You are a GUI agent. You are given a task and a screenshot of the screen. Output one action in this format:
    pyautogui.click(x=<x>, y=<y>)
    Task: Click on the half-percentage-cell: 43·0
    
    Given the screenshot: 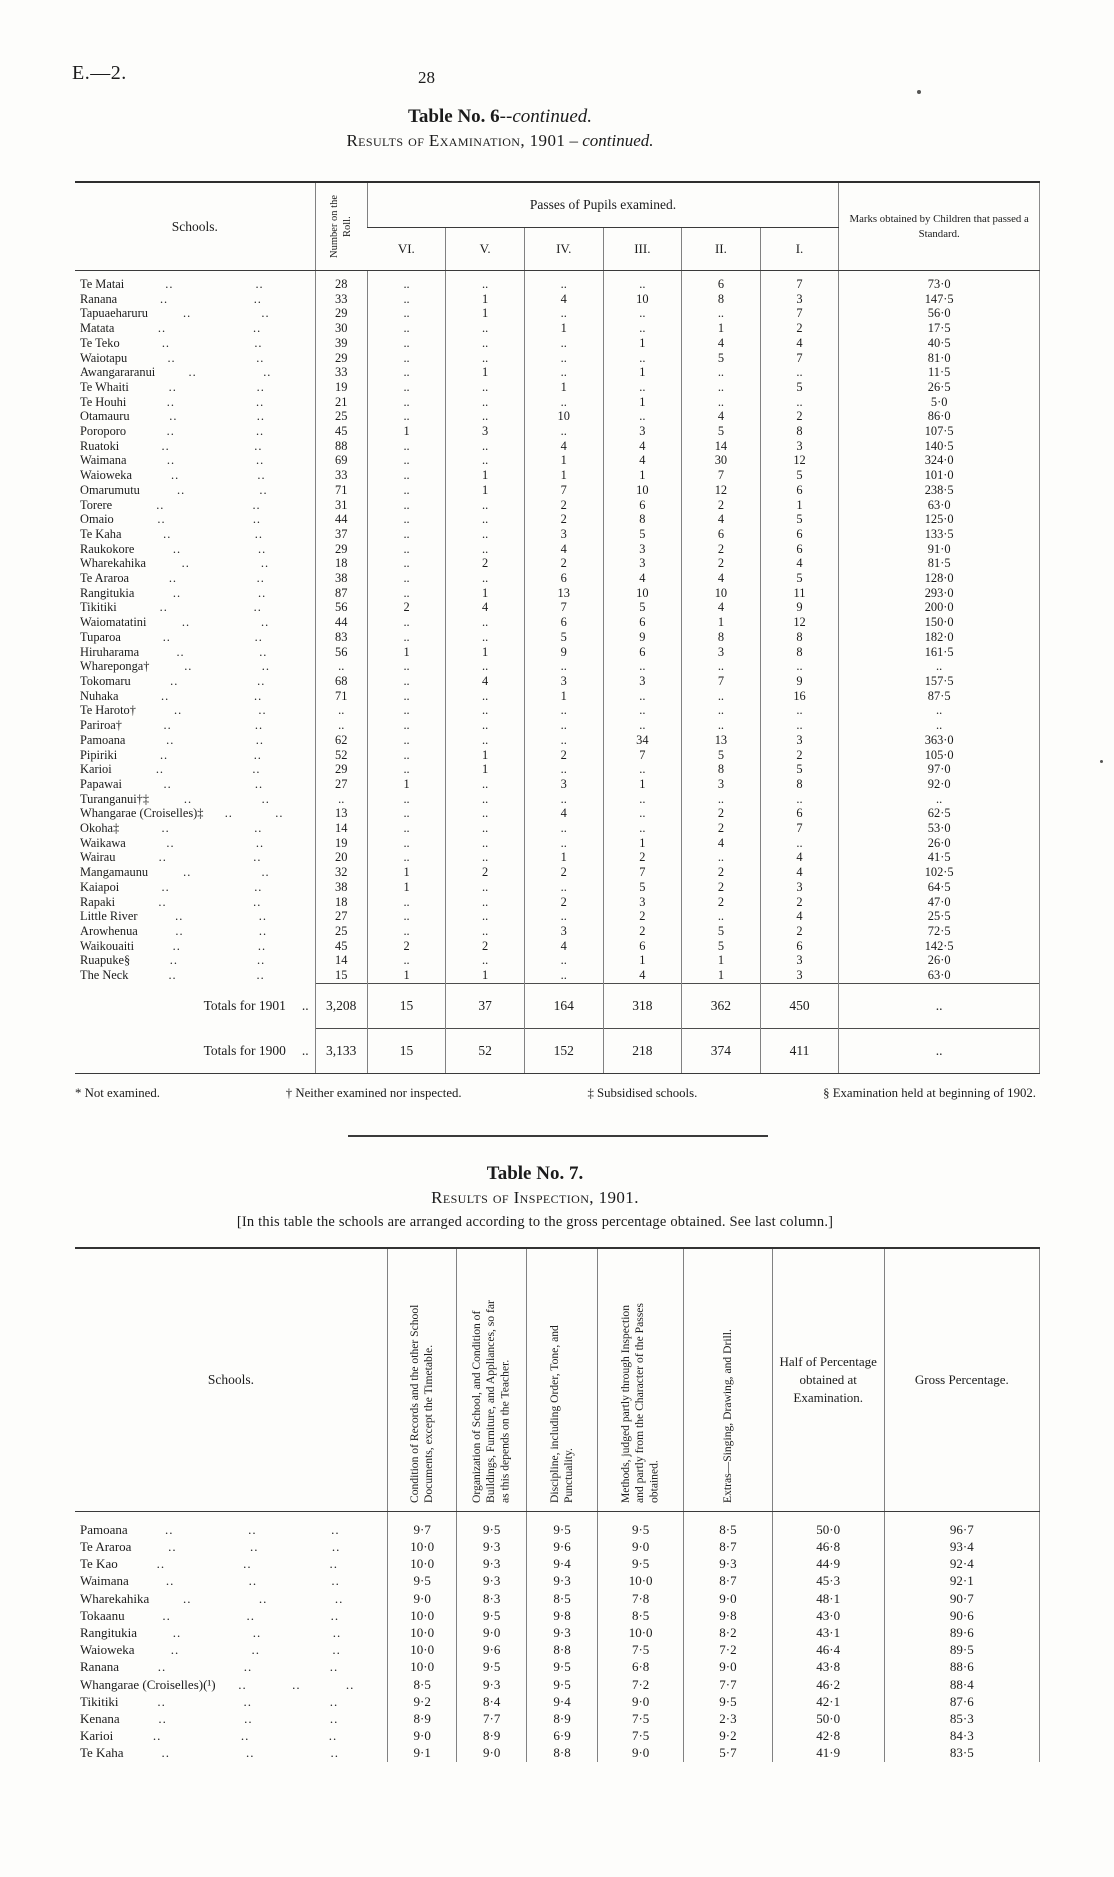 What is the action you would take?
    pyautogui.click(x=828, y=1615)
    